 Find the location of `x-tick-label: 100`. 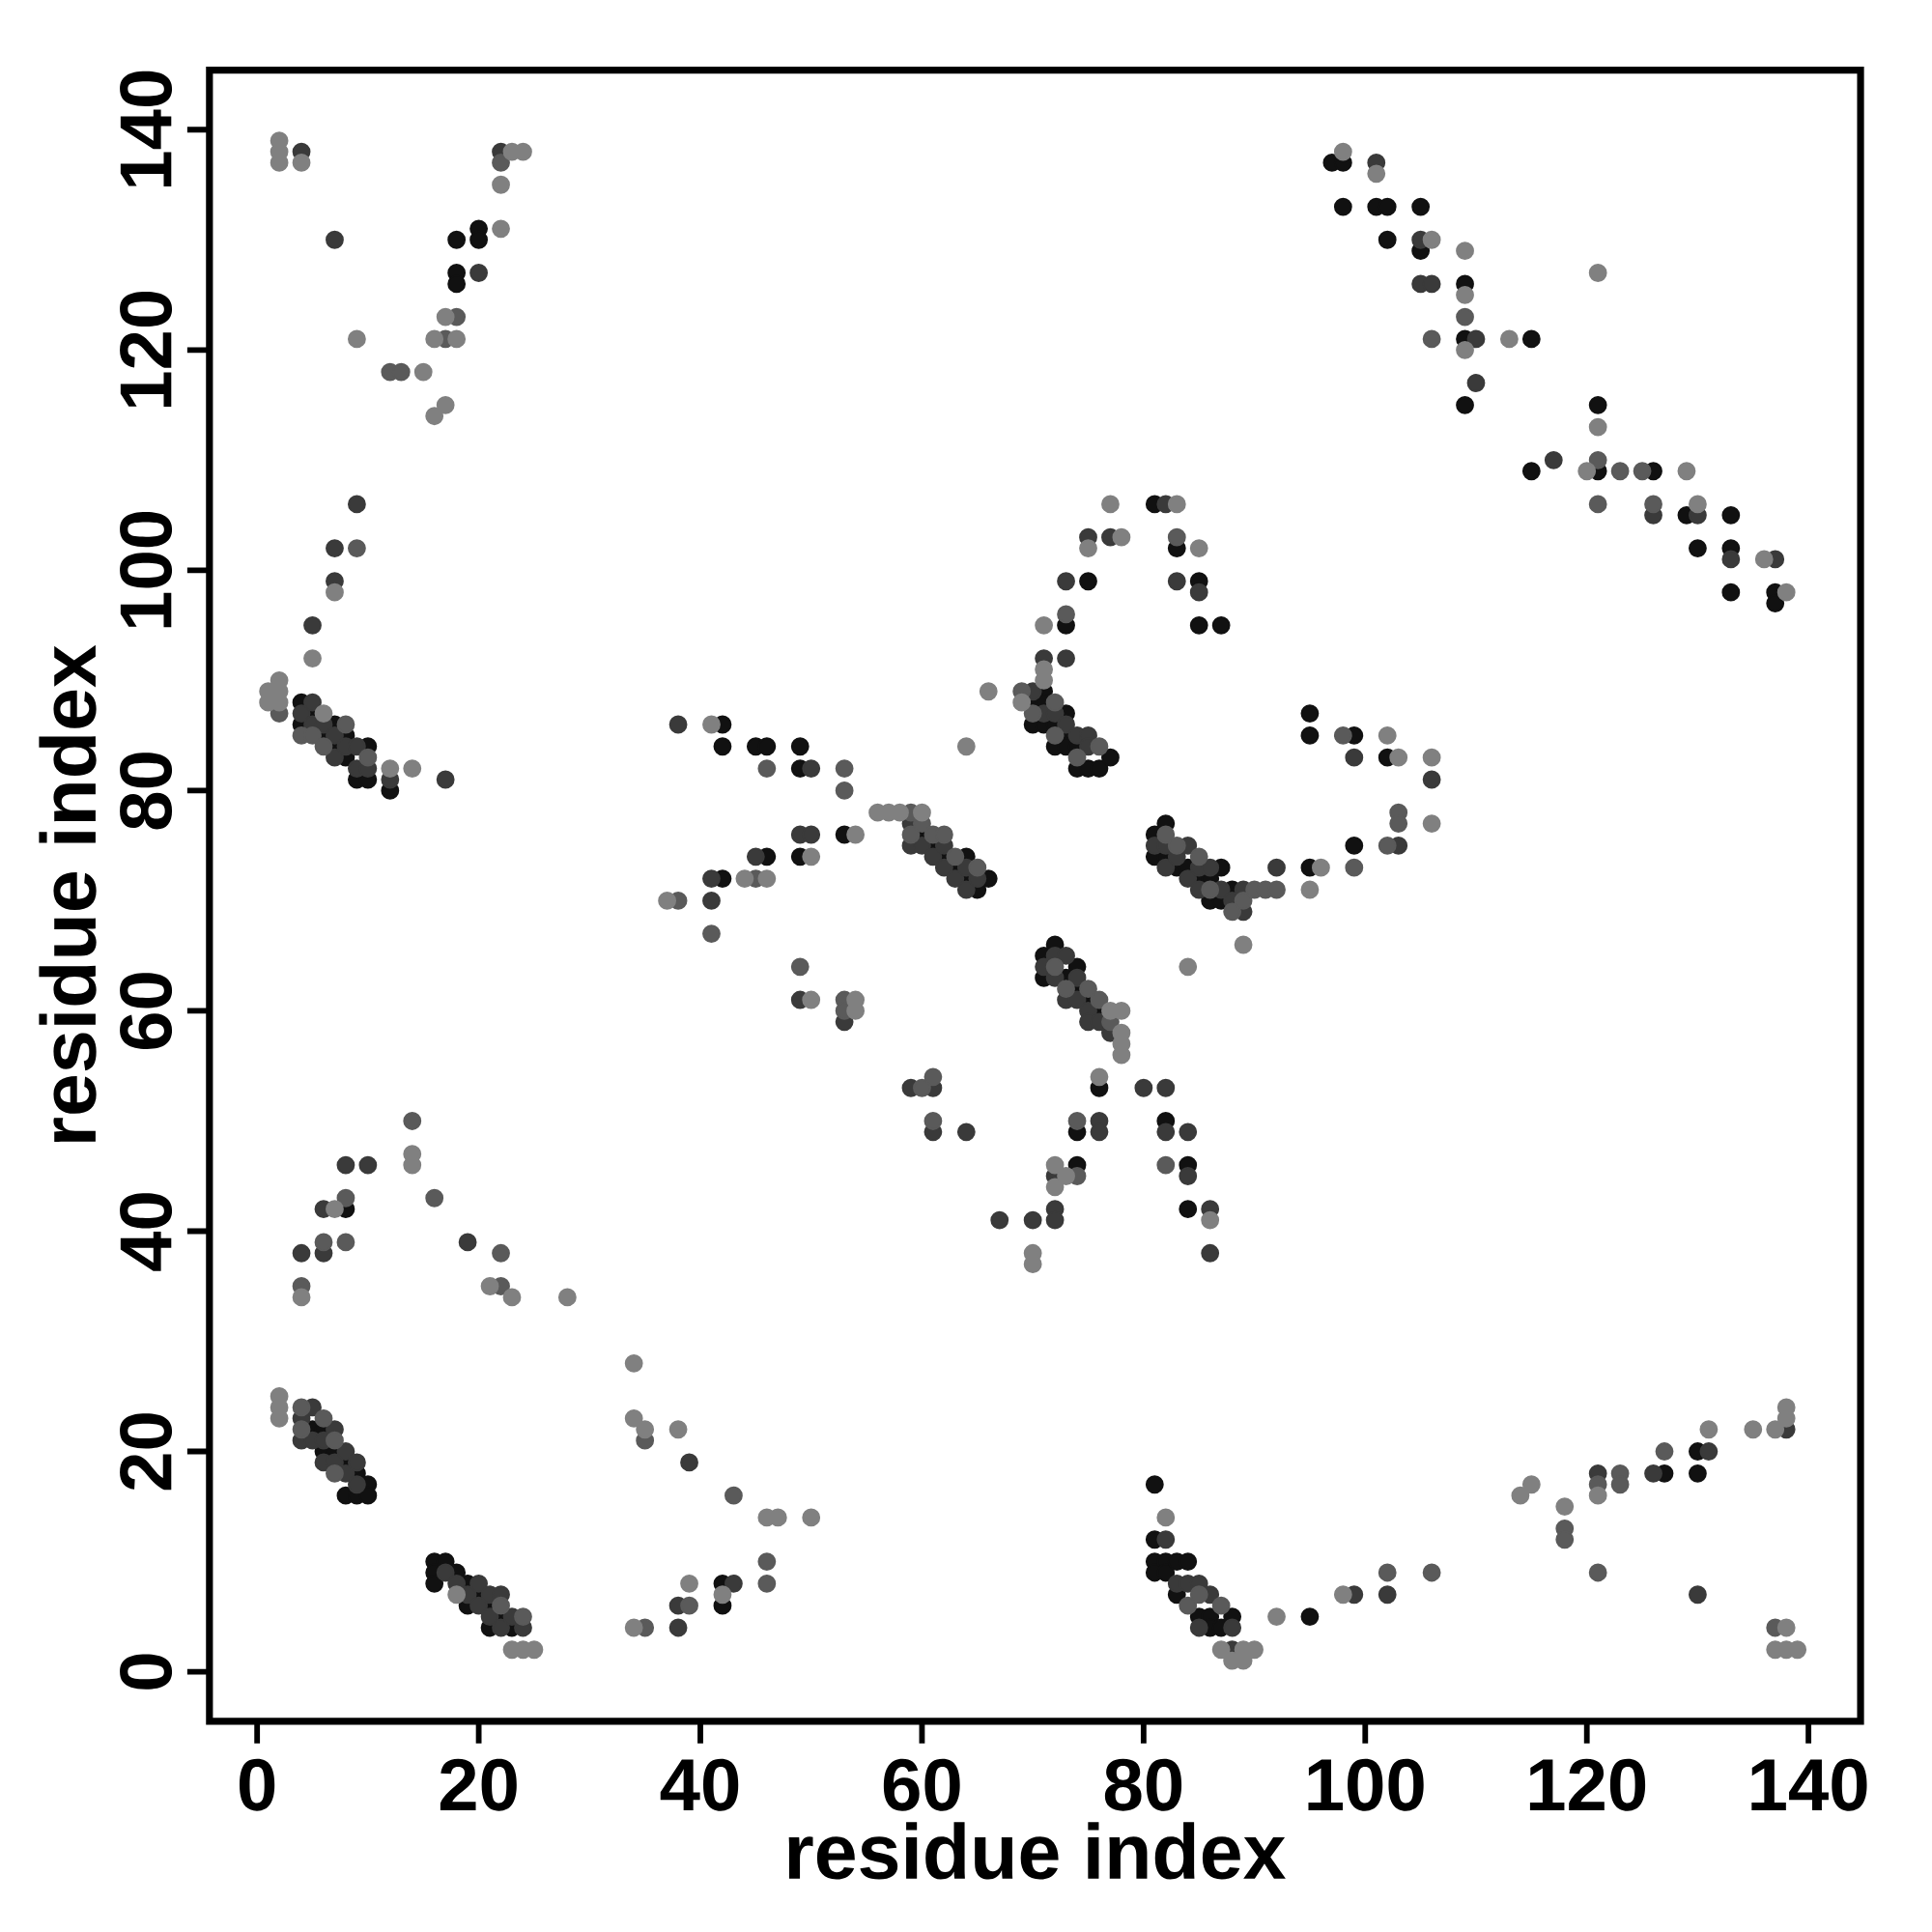

x-tick-label: 100 is located at coordinates (1366, 1784).